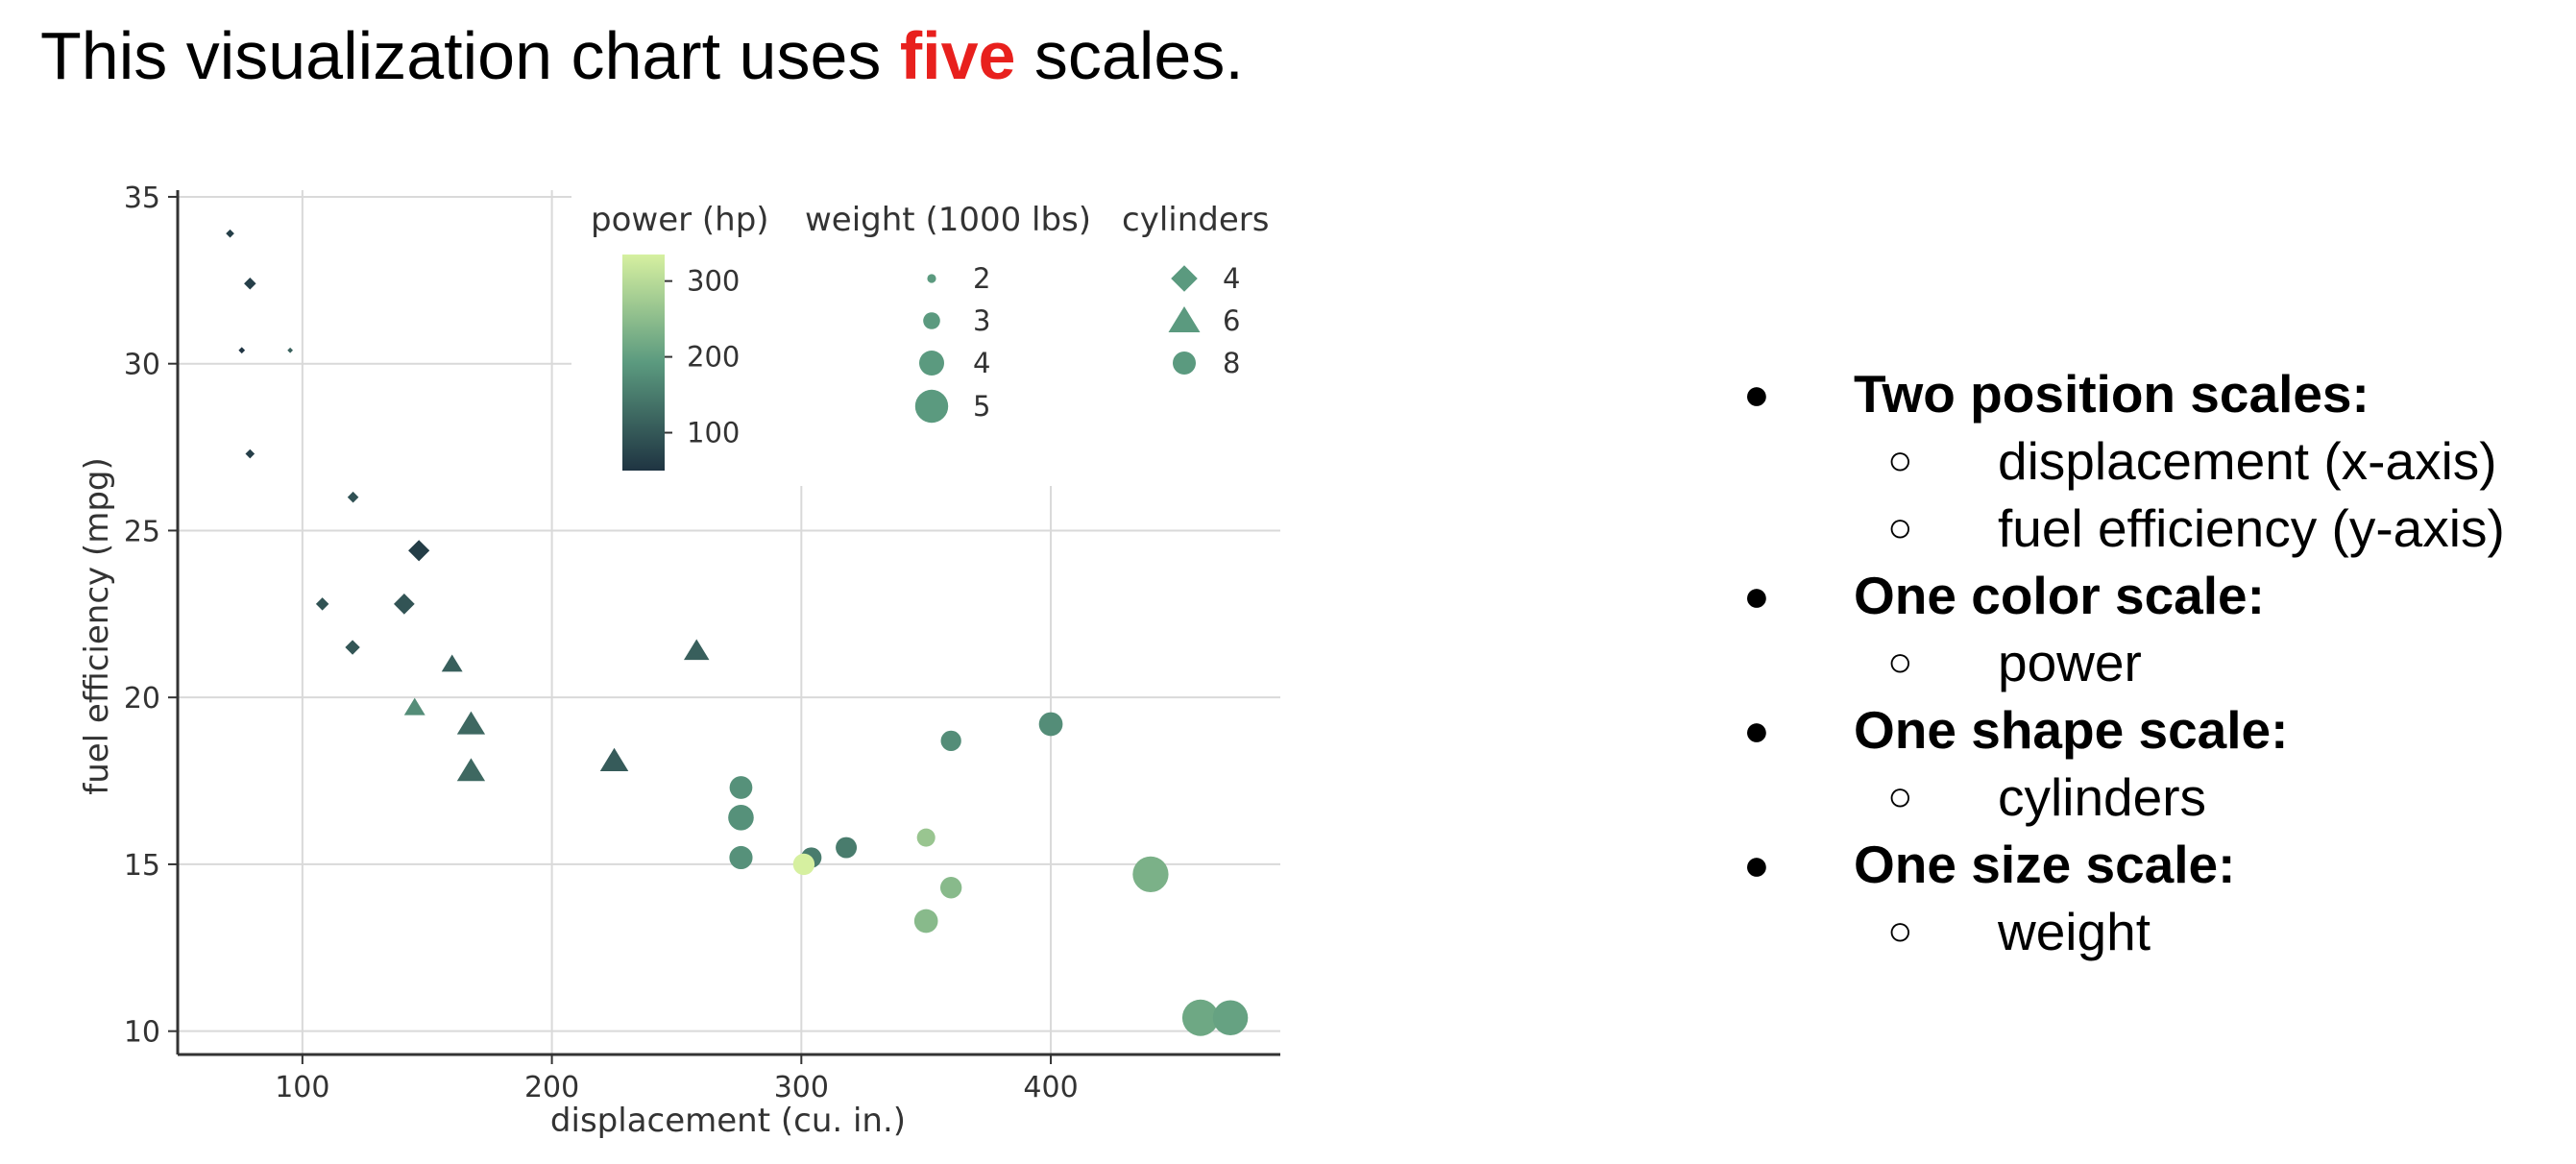 This screenshot has height=1164, width=2576. What do you see at coordinates (2251, 528) in the screenshot?
I see `bullet-subitem-text: fuel efficiency (y-axis)` at bounding box center [2251, 528].